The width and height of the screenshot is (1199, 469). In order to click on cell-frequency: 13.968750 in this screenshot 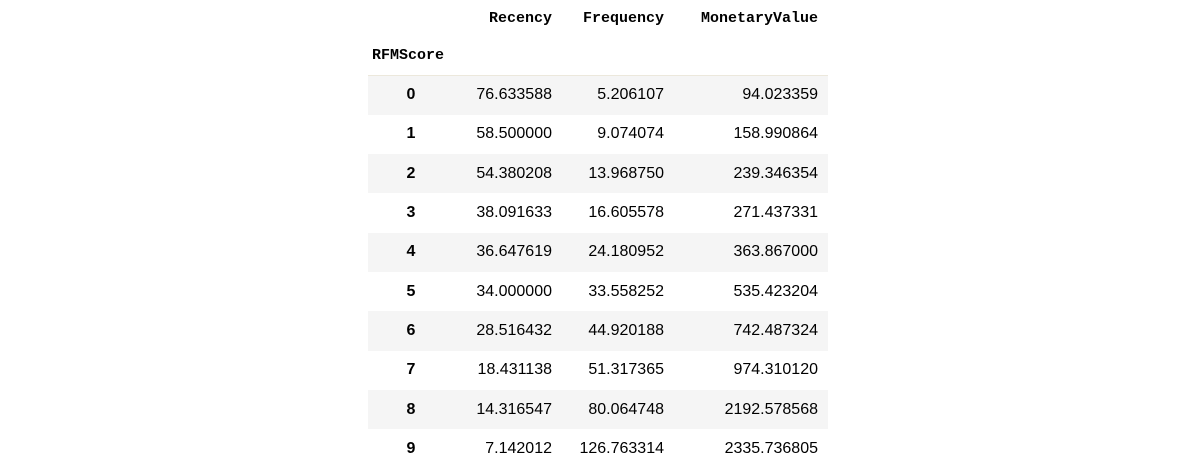, I will do `click(626, 173)`.